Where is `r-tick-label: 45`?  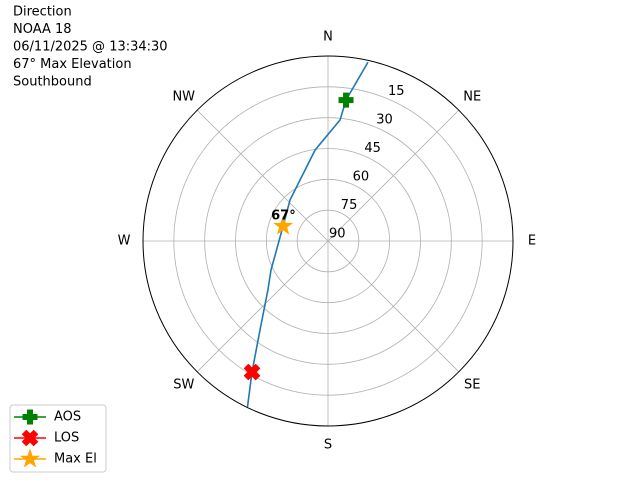
r-tick-label: 45 is located at coordinates (372, 148).